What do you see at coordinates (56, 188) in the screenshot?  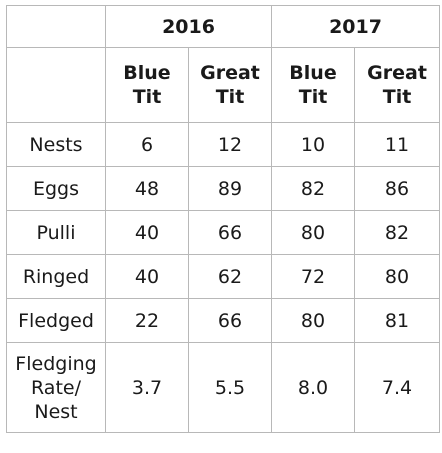 I see `row-label: Eggs` at bounding box center [56, 188].